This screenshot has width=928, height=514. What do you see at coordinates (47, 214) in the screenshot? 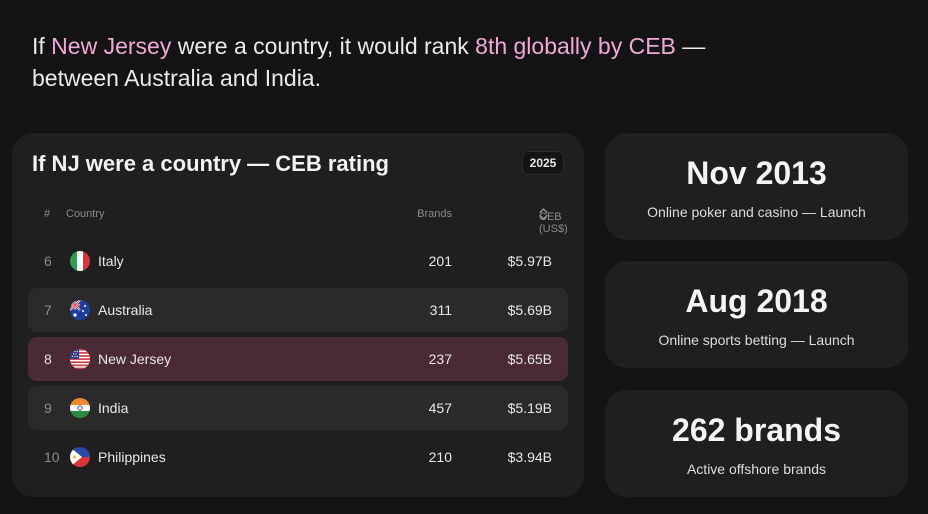
I see `column-header-rank: #` at bounding box center [47, 214].